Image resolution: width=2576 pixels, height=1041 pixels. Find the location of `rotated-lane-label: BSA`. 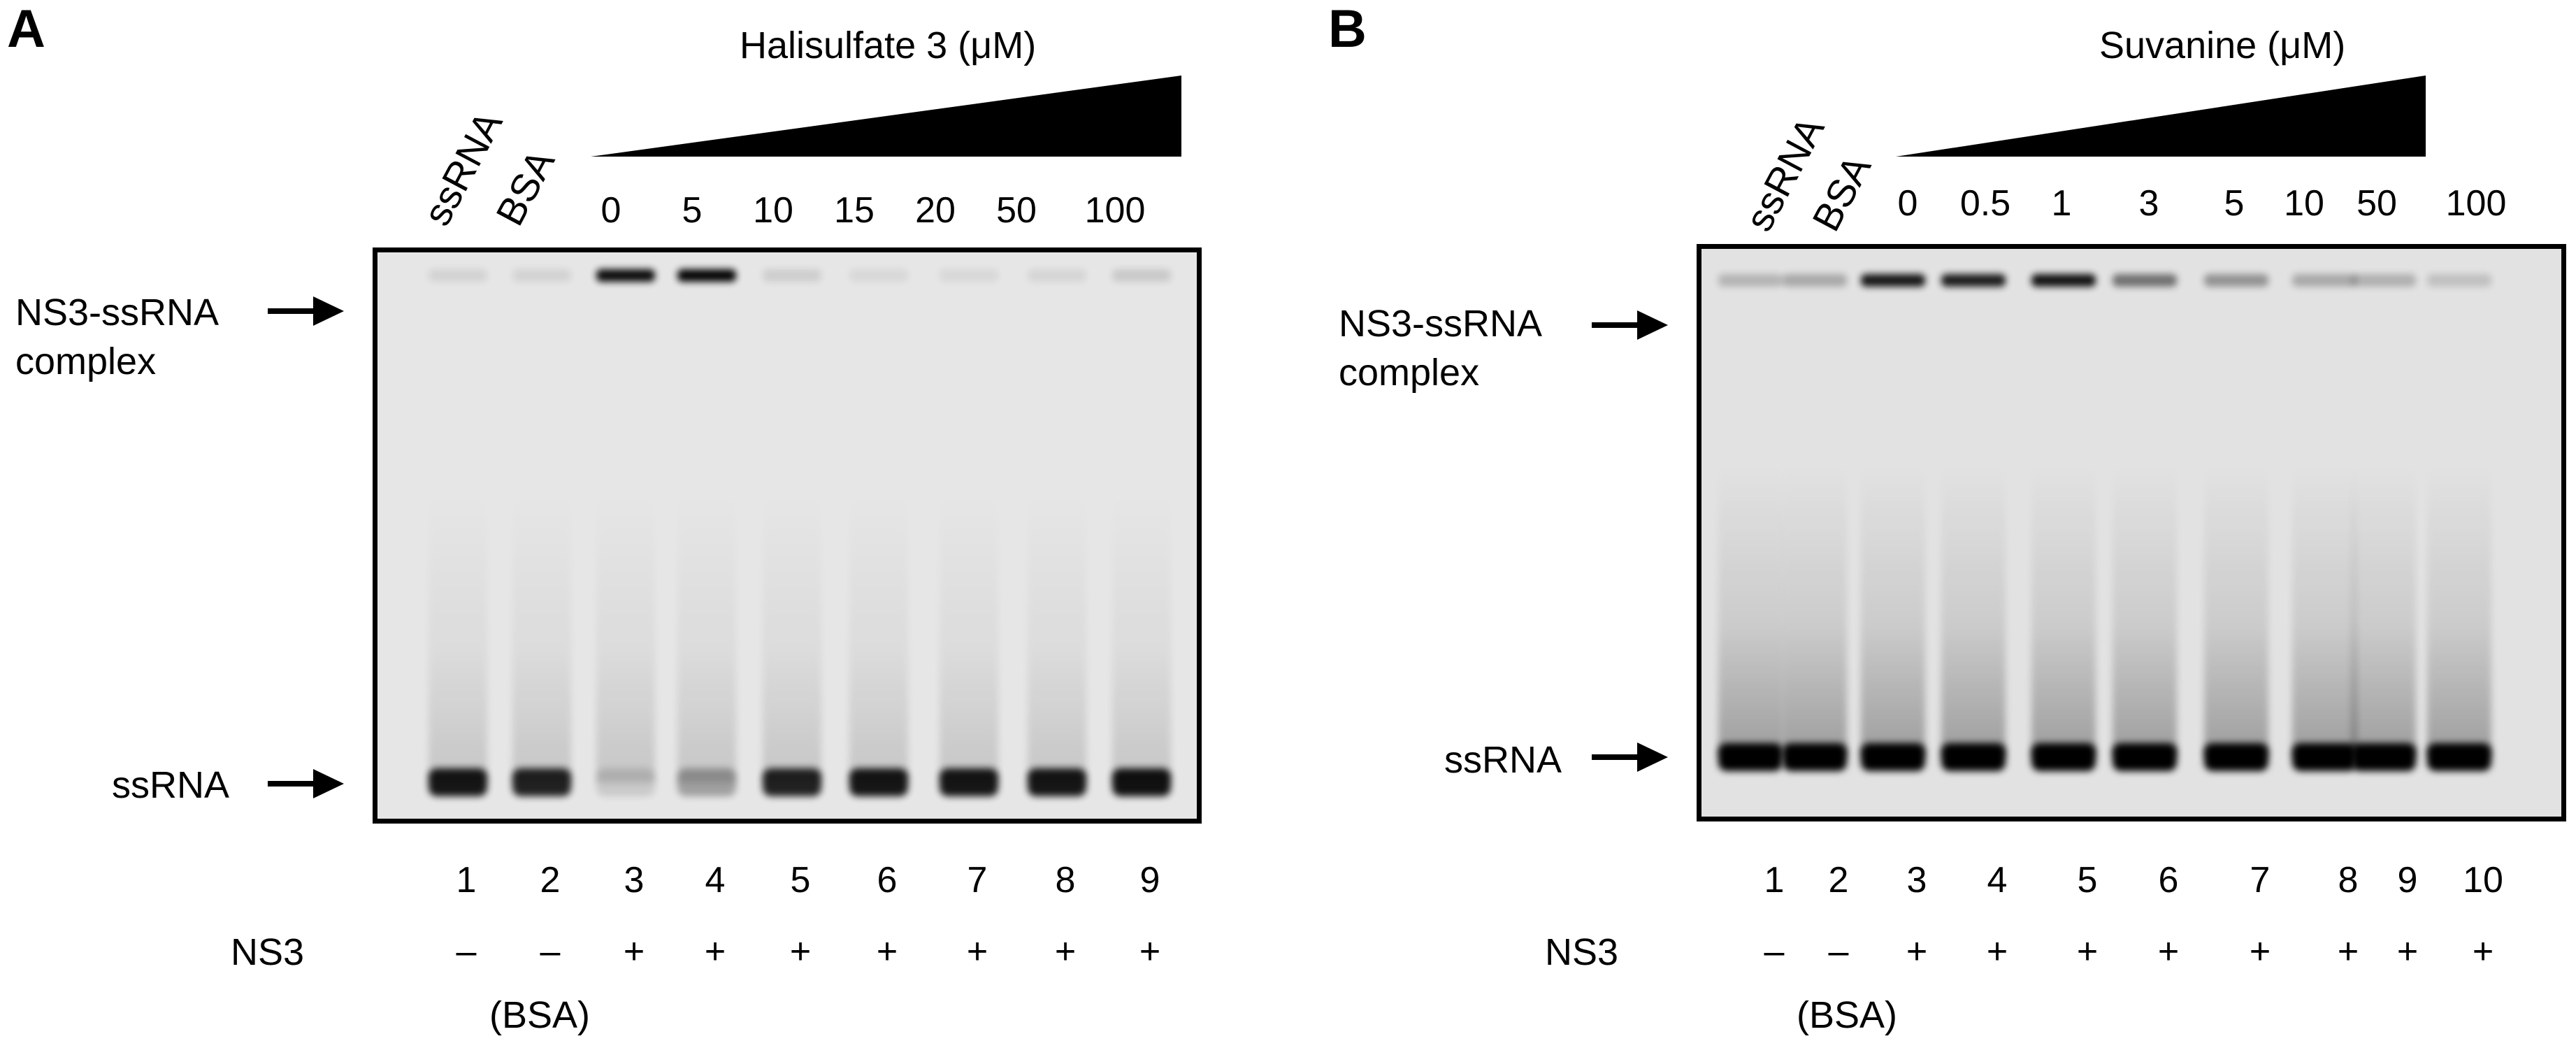

rotated-lane-label: BSA is located at coordinates (1842, 193).